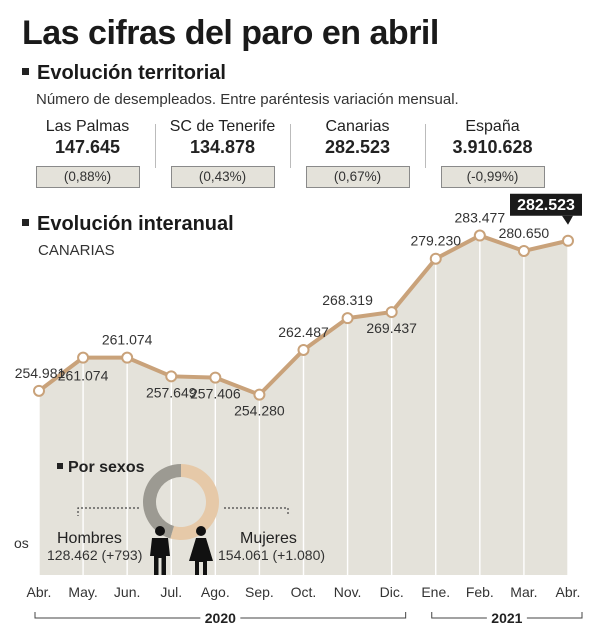 The width and height of the screenshot is (595, 639). What do you see at coordinates (94, 555) in the screenshot?
I see `men-detail: 128.462 (+793)` at bounding box center [94, 555].